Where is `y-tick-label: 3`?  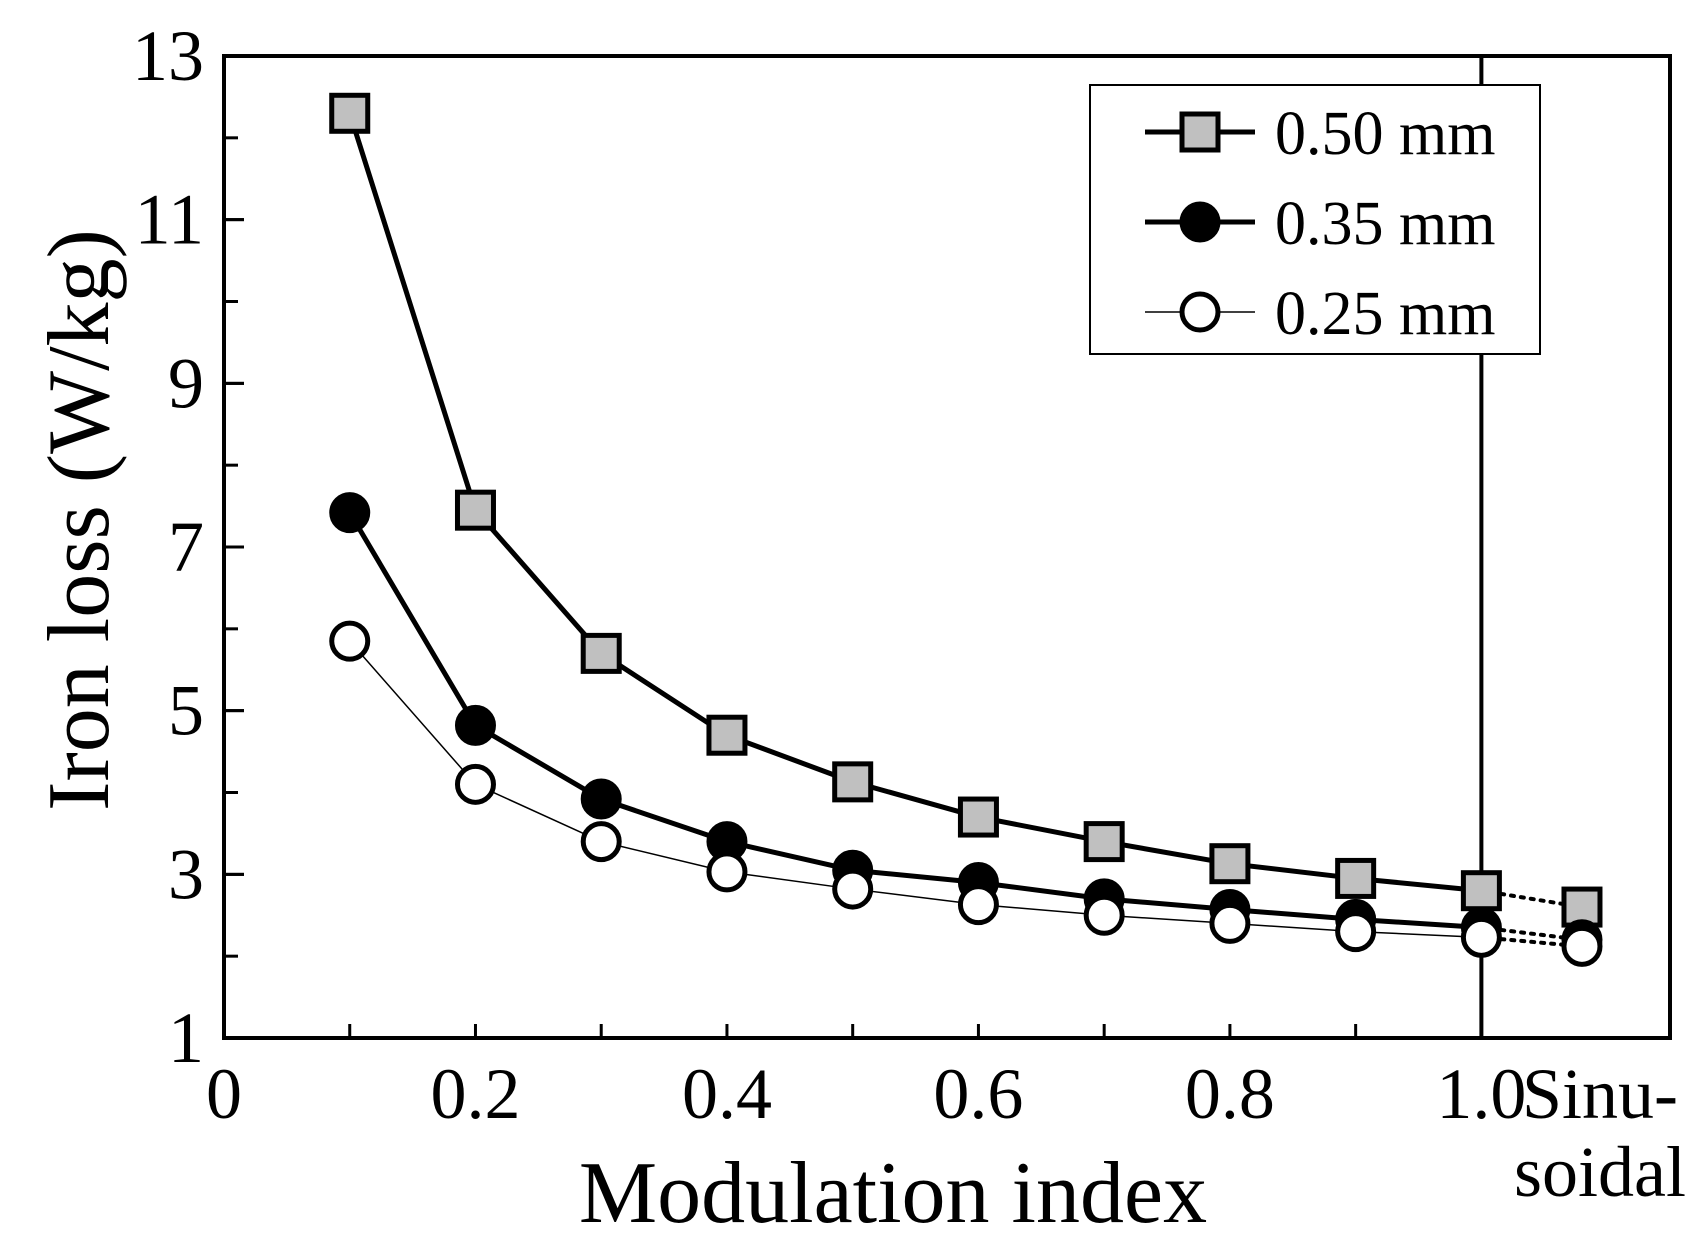 y-tick-label: 3 is located at coordinates (186, 874).